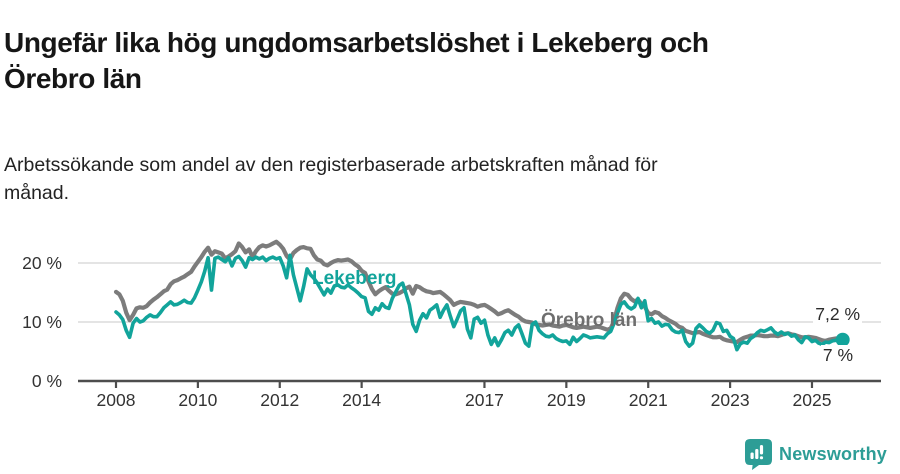 The image size is (900, 474). Describe the element at coordinates (73, 78) in the screenshot. I see `title-line-2: Örebro län` at that location.